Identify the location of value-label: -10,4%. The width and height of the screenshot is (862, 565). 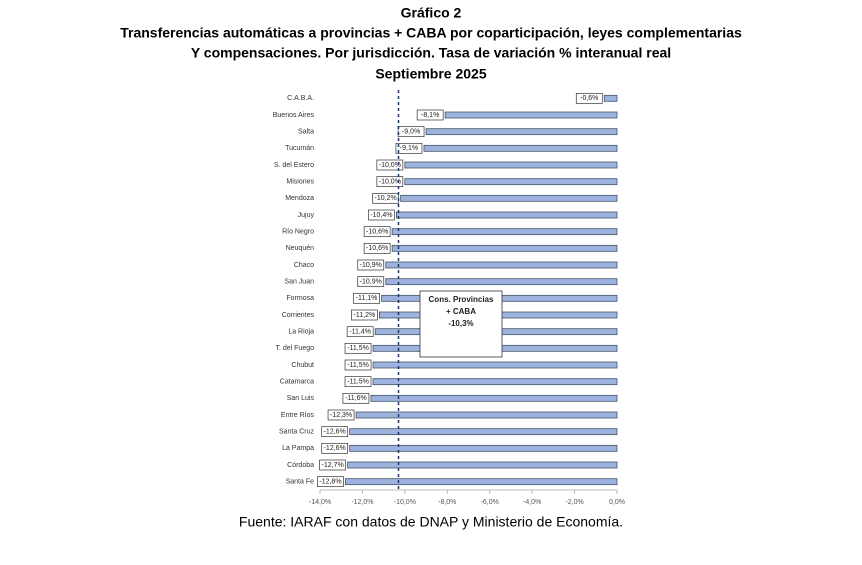
(381, 215).